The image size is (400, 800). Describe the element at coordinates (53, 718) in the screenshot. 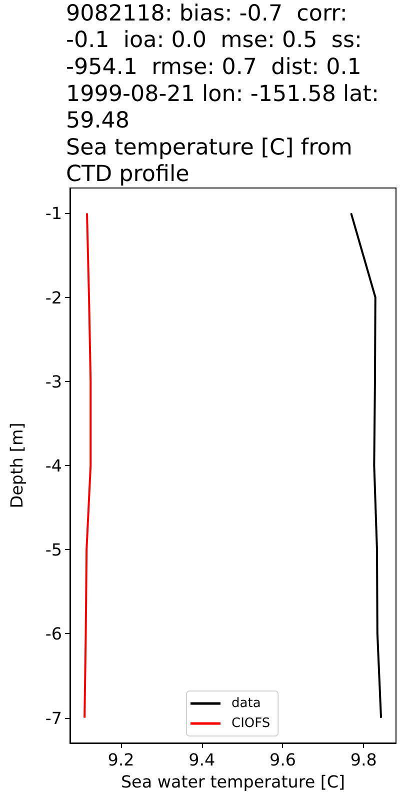

I see `y-tick-label: -7` at that location.